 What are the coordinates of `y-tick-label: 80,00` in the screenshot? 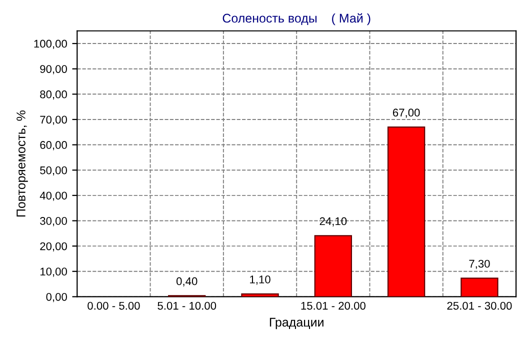 It's located at (53, 95).